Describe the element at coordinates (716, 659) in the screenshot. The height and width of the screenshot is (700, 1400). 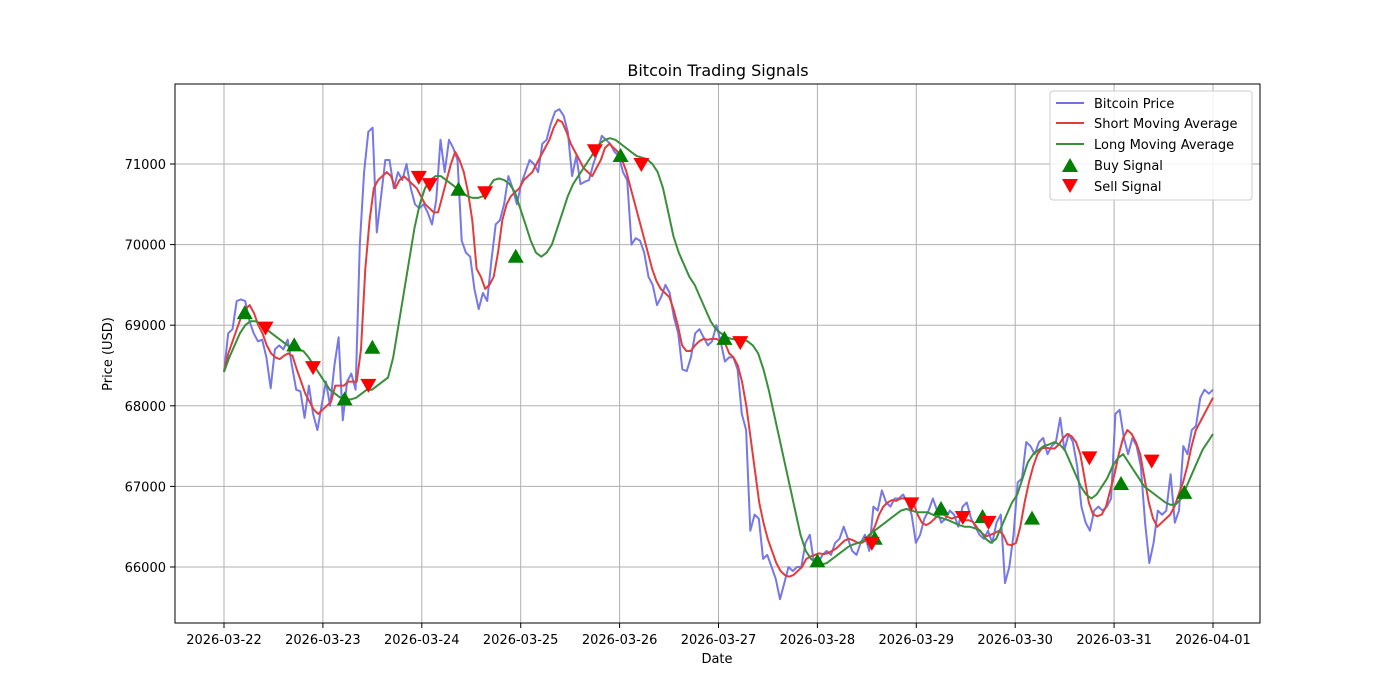
I see `x-axis-label: Date` at that location.